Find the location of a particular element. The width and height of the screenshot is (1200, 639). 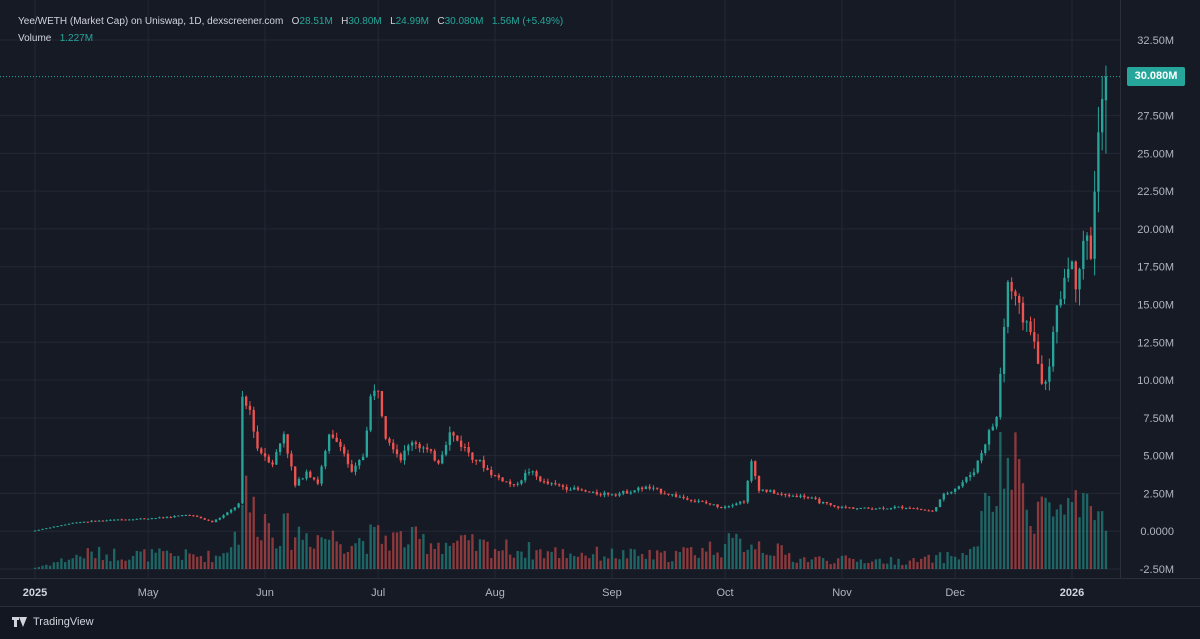

x-tick-label: May is located at coordinates (148, 593).